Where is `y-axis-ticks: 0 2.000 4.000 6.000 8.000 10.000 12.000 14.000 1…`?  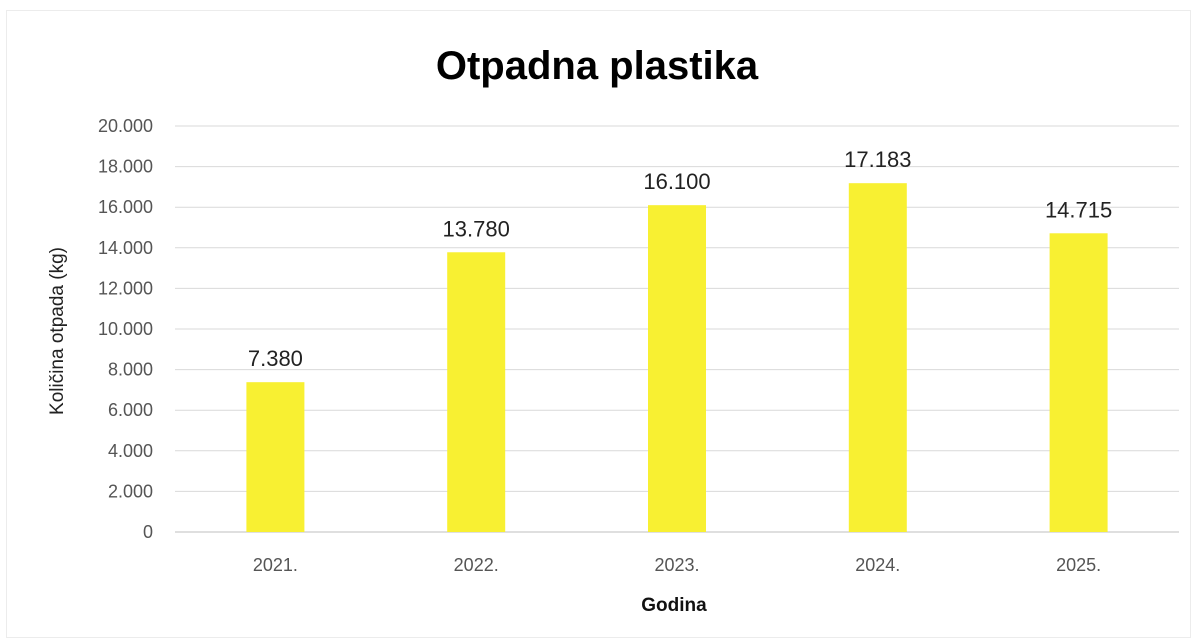 y-axis-ticks: 0 2.000 4.000 6.000 8.000 10.000 12.000 14.000 1… is located at coordinates (125, 329).